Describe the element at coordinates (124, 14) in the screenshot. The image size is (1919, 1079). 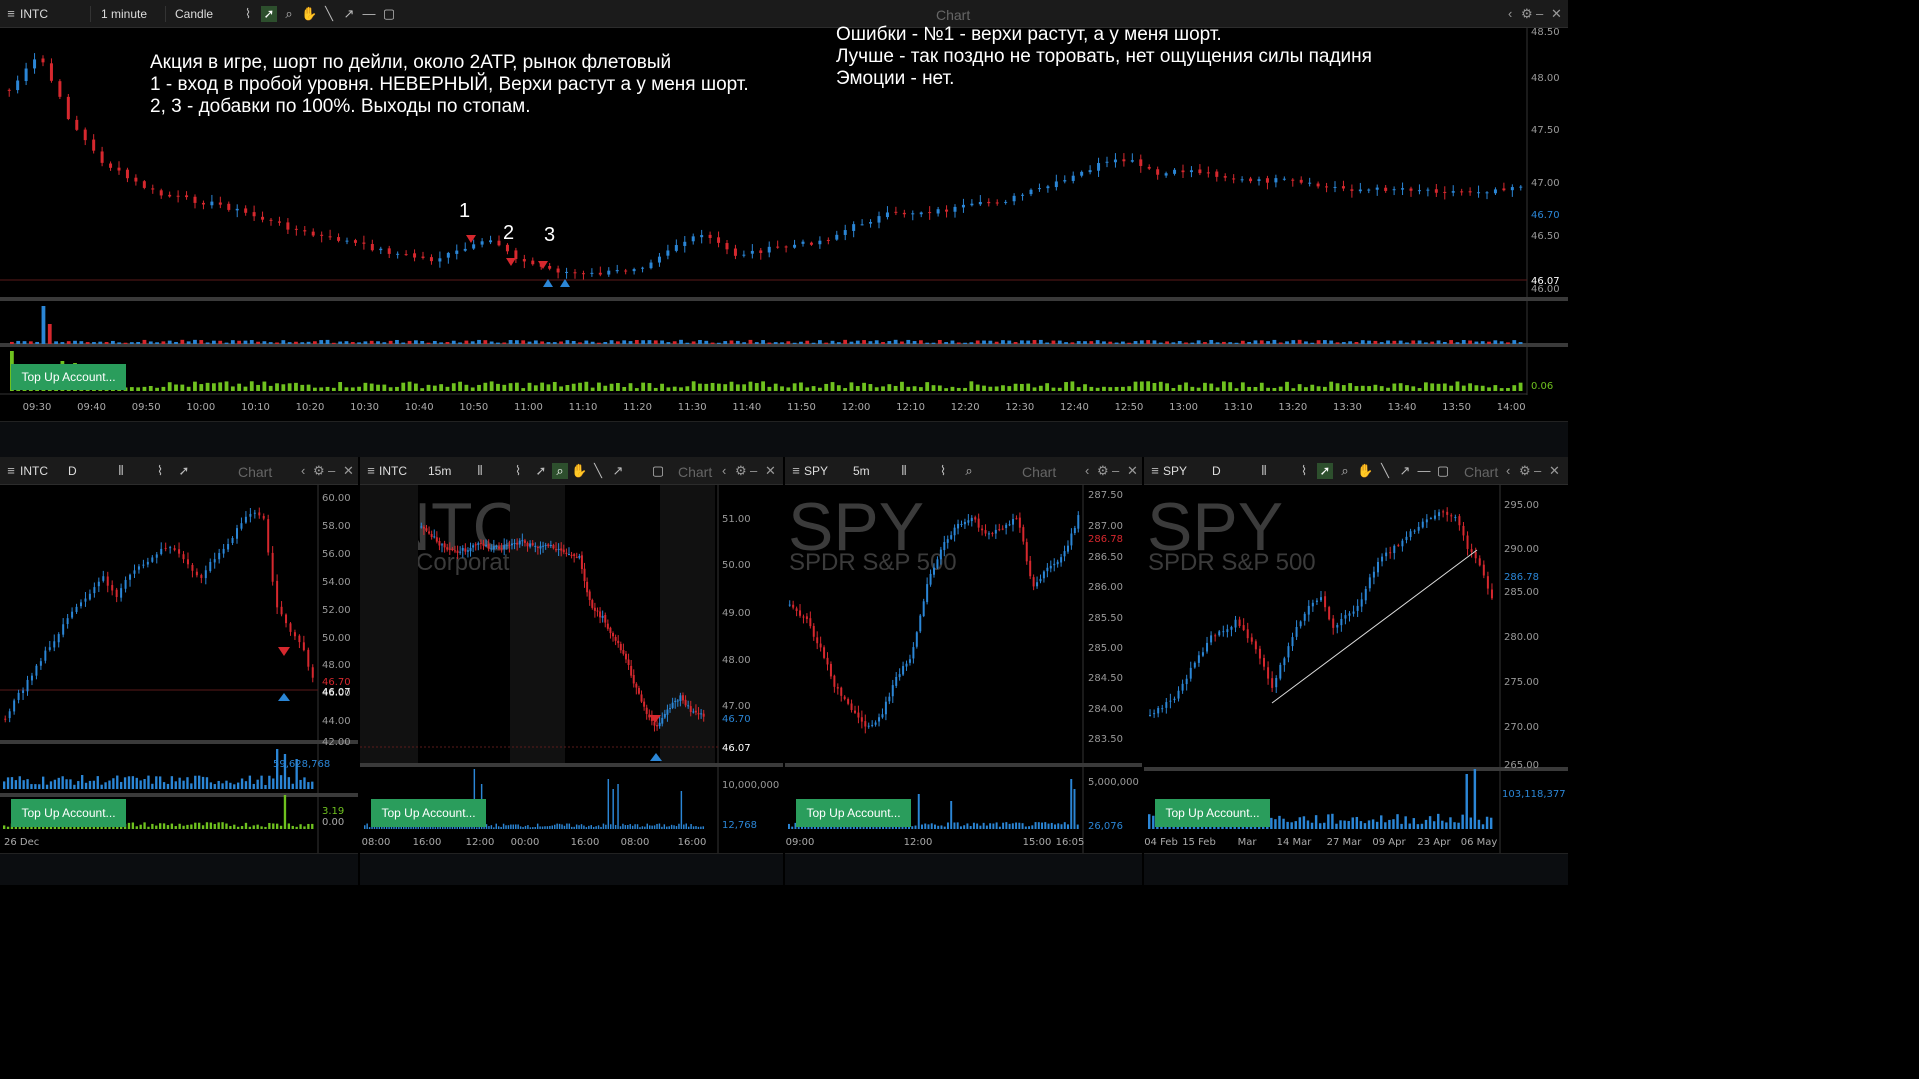
I see `timeframe-select: 1 minute` at that location.